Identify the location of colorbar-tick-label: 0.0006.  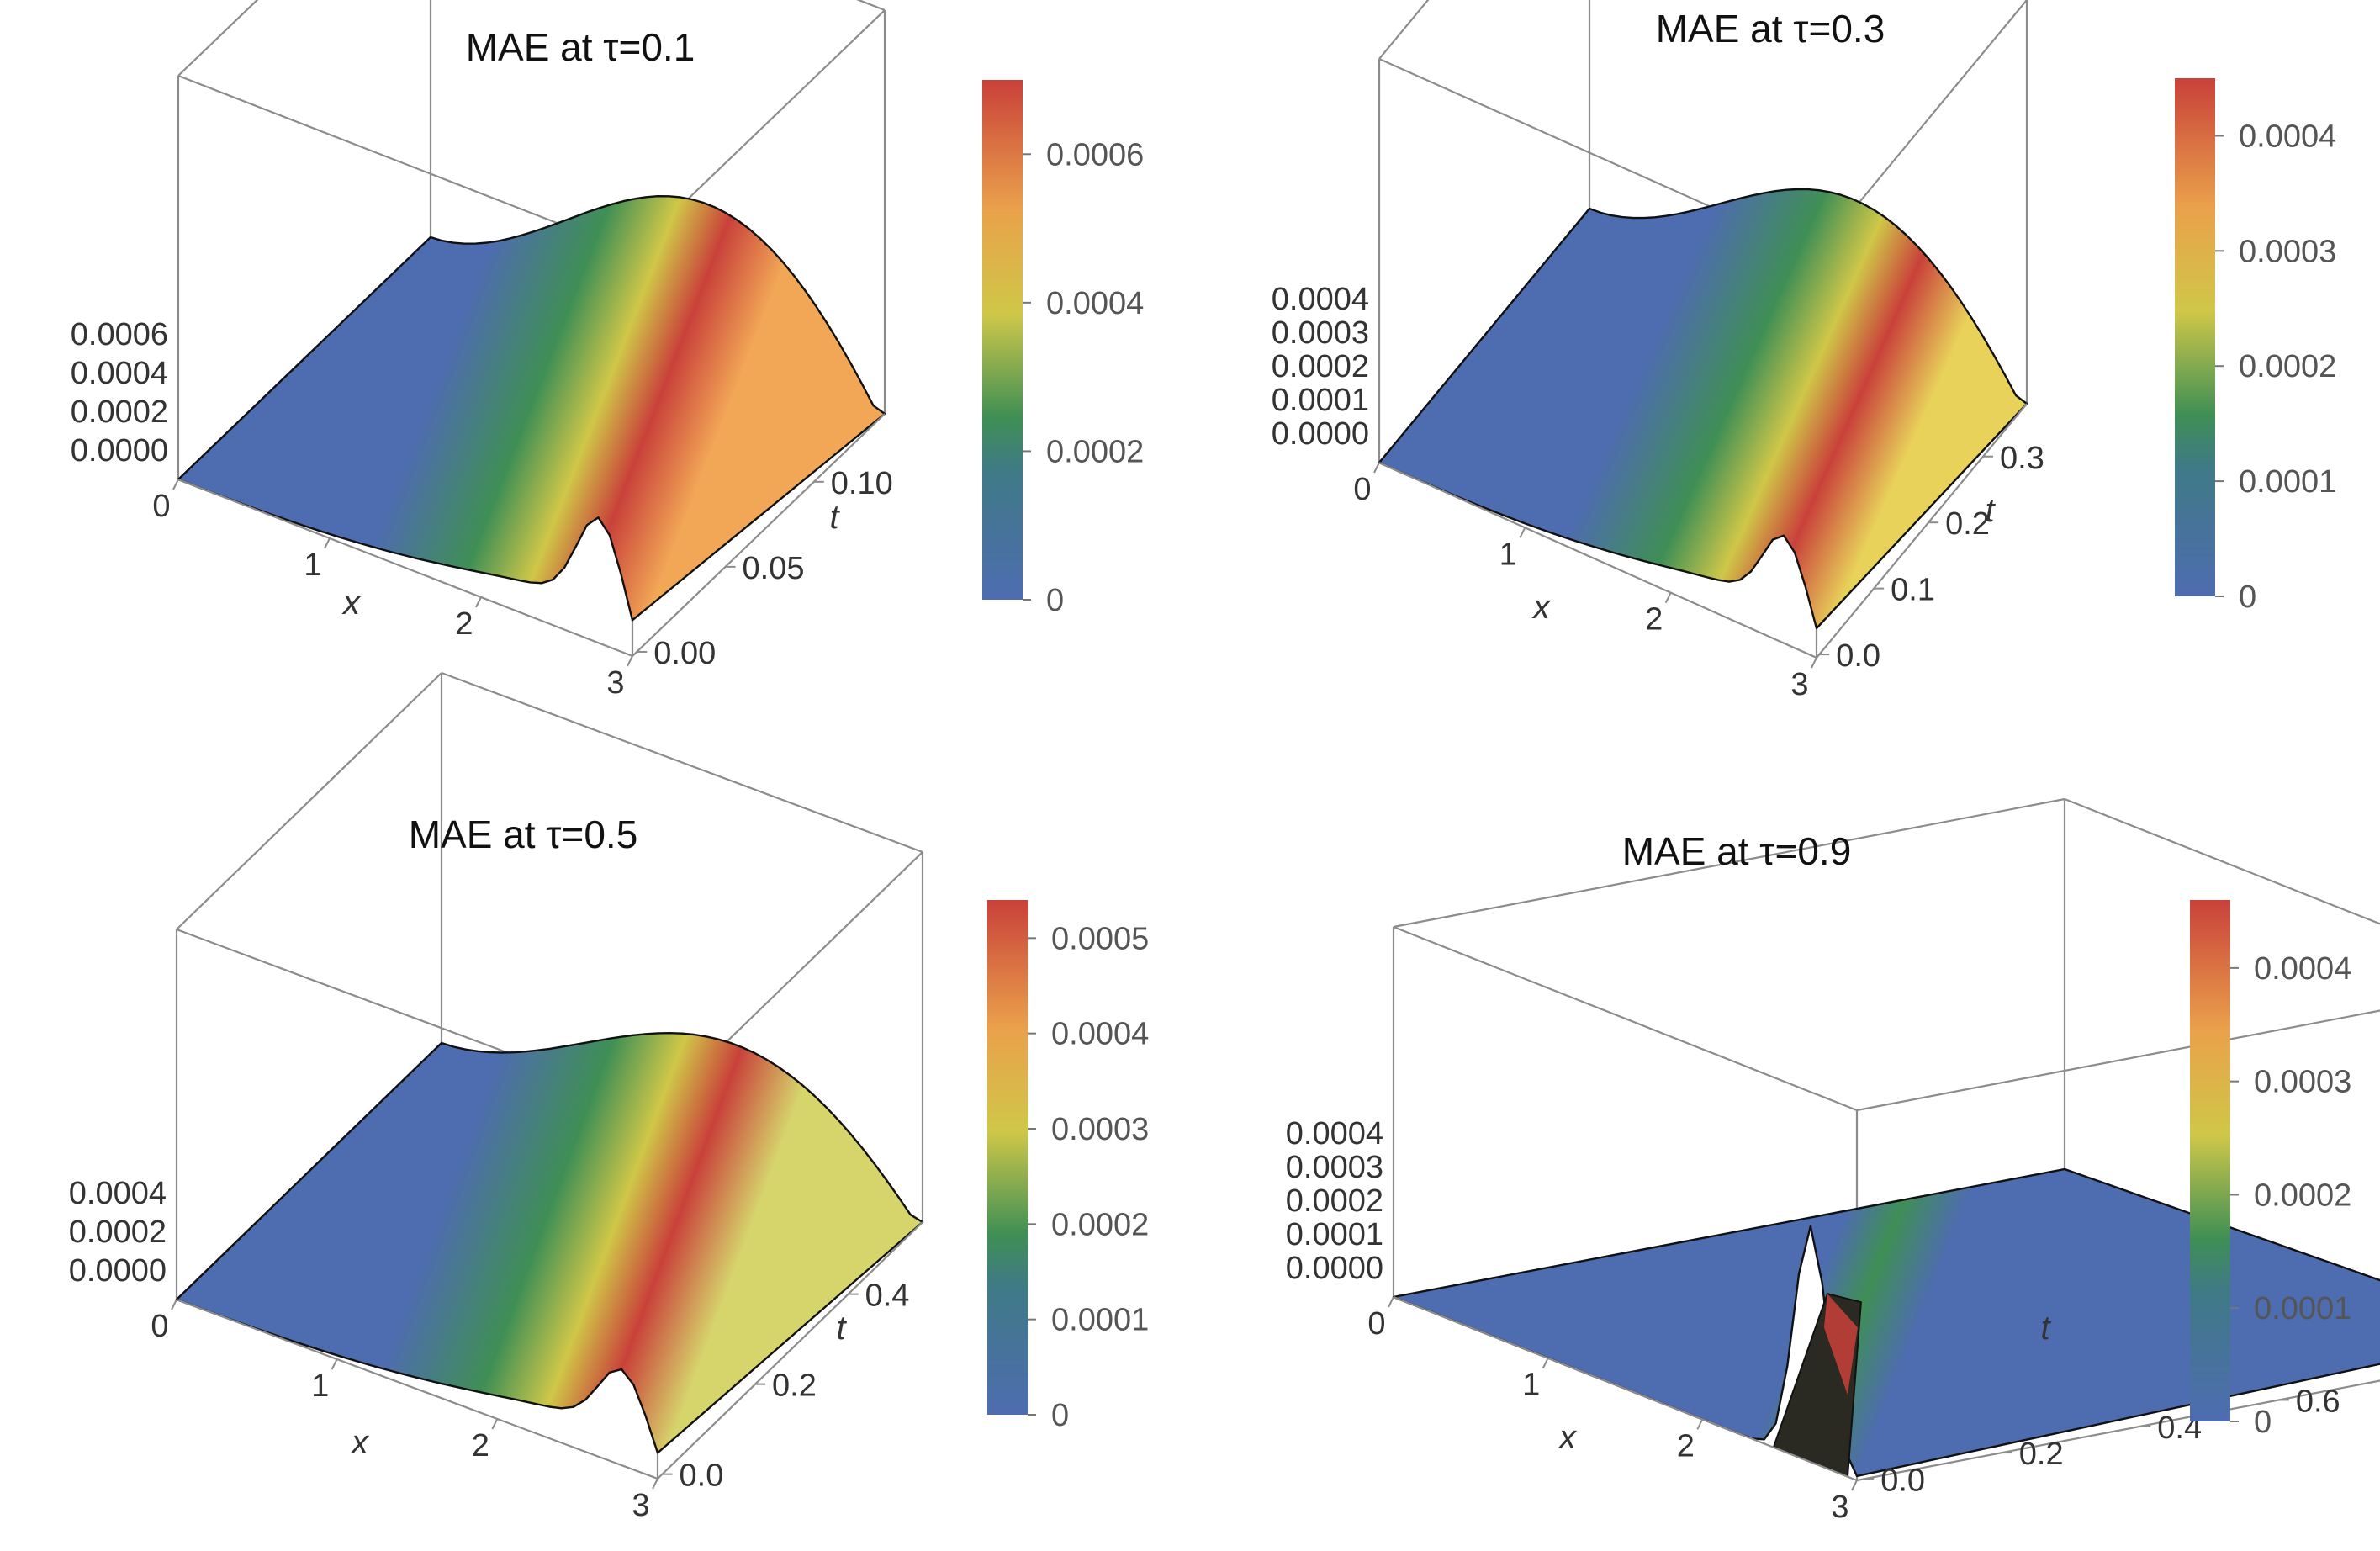
(1095, 154).